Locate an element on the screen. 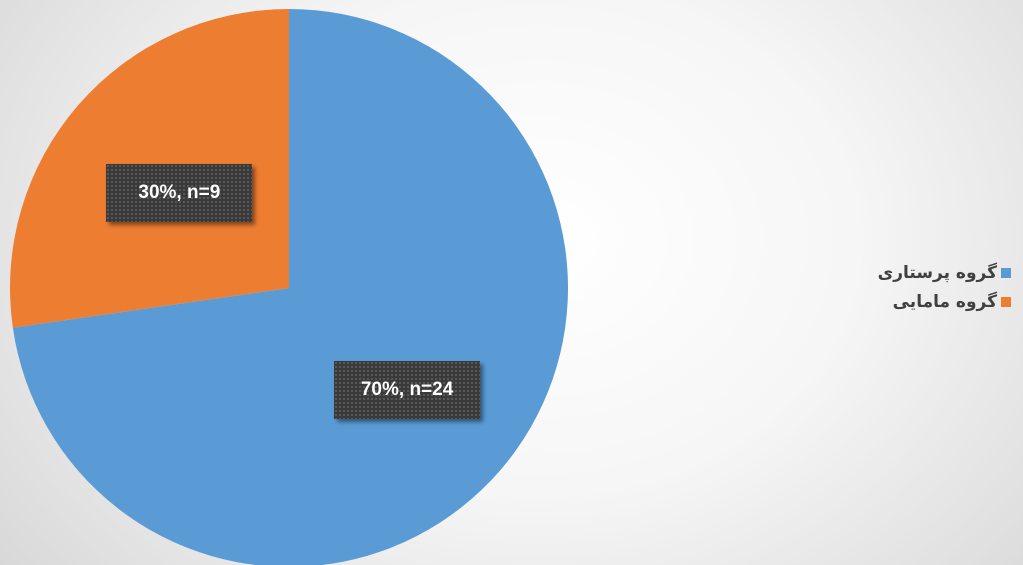 This screenshot has width=1023, height=565. chart-legend: گروه پرستاری گروه مامایی is located at coordinates (944, 287).